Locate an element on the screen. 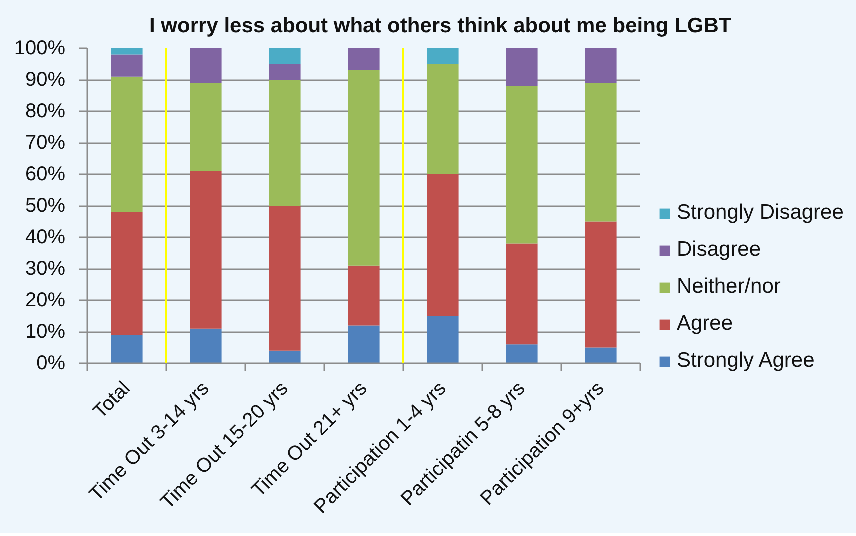 The image size is (856, 536). y-tick-label: 90% is located at coordinates (45, 80).